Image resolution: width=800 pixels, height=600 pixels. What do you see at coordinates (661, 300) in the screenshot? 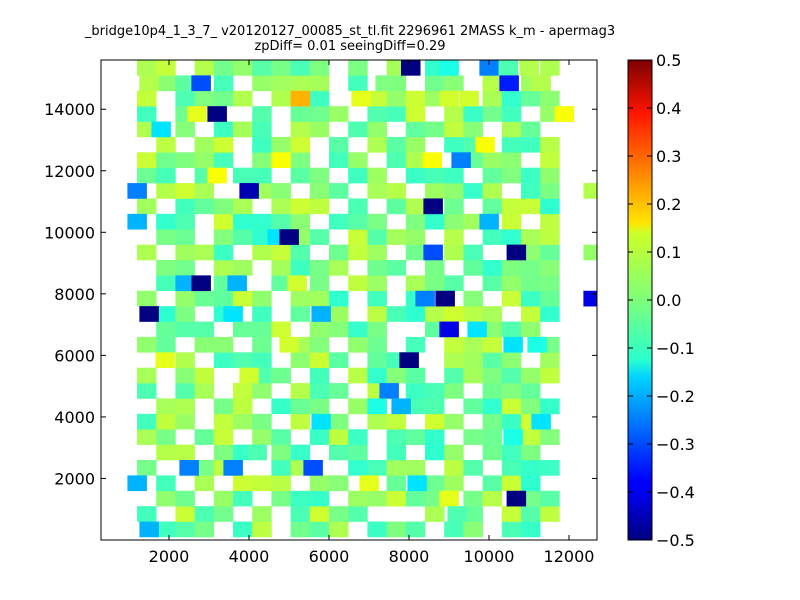
I see `colorbar: −0.5 −0.4 −0.3 −0.2 −0.1 0.0 0.1 0.2 0.3 0.4 0.5` at bounding box center [661, 300].